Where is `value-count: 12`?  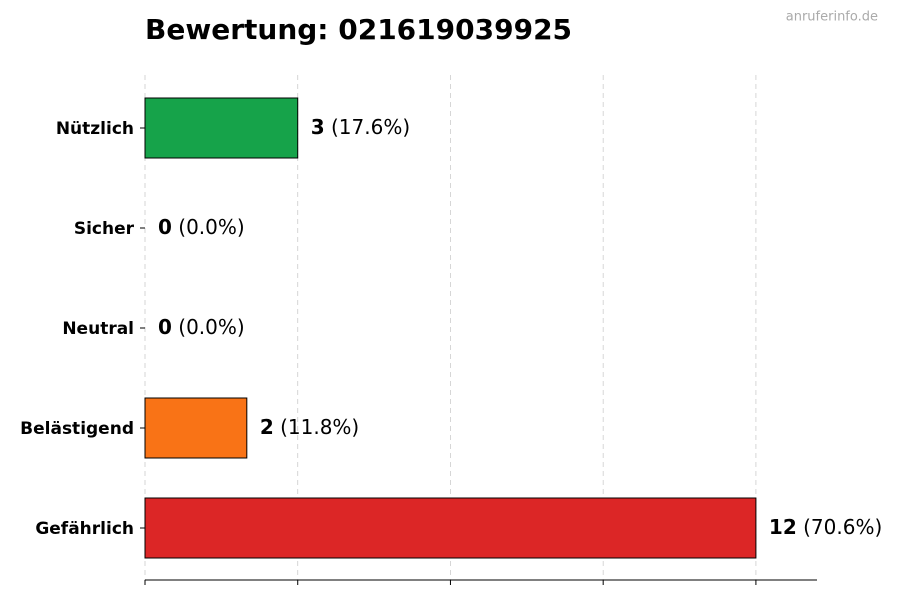
value-count: 12 is located at coordinates (783, 527).